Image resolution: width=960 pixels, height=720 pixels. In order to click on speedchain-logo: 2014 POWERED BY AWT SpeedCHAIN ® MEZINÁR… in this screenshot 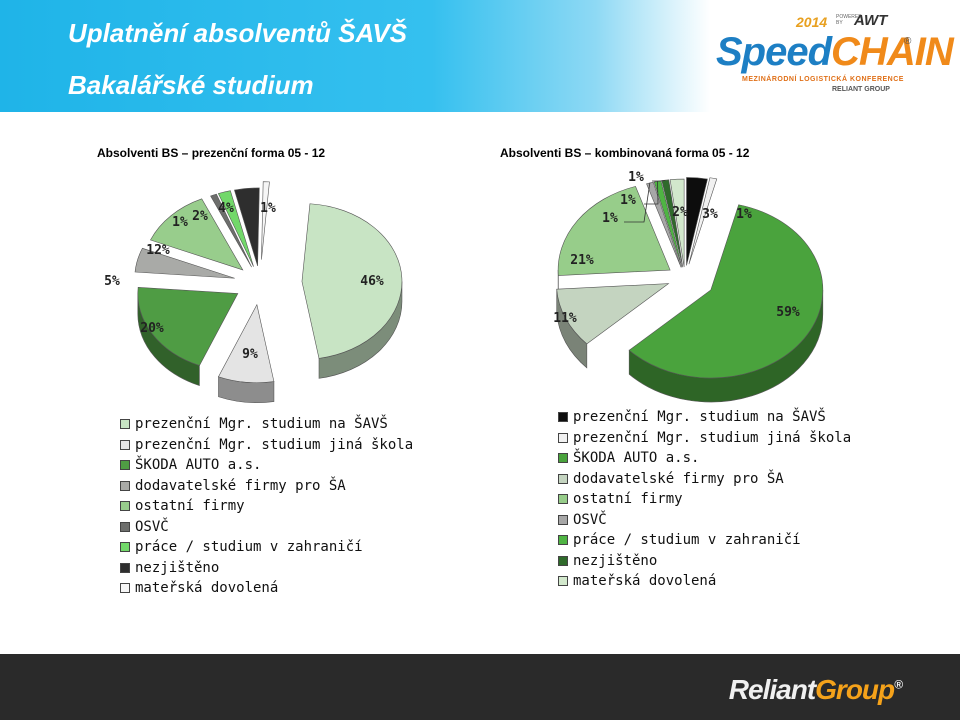, I will do `click(827, 56)`.